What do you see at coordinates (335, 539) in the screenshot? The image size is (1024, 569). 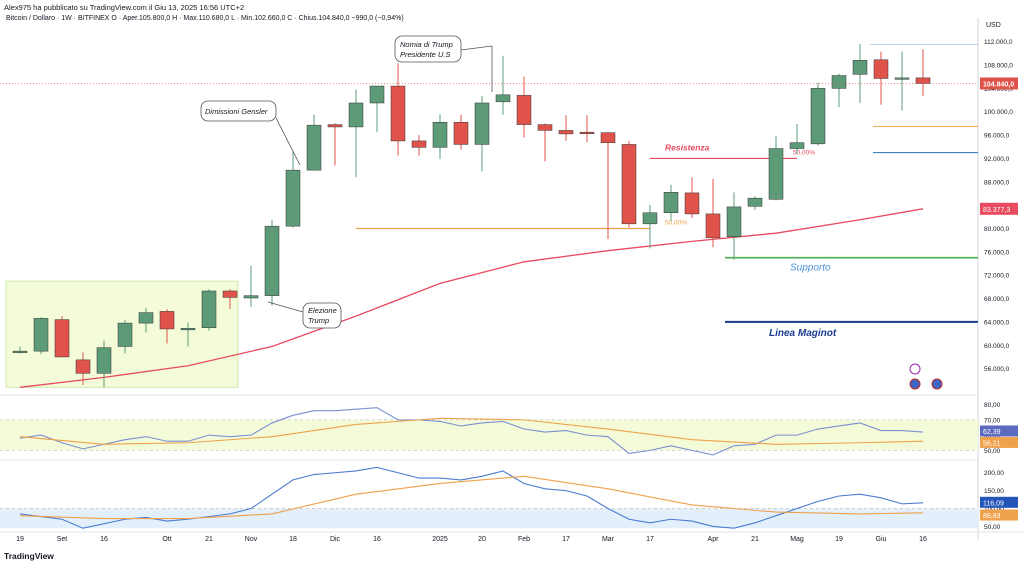 I see `time-tick-label: Dic` at bounding box center [335, 539].